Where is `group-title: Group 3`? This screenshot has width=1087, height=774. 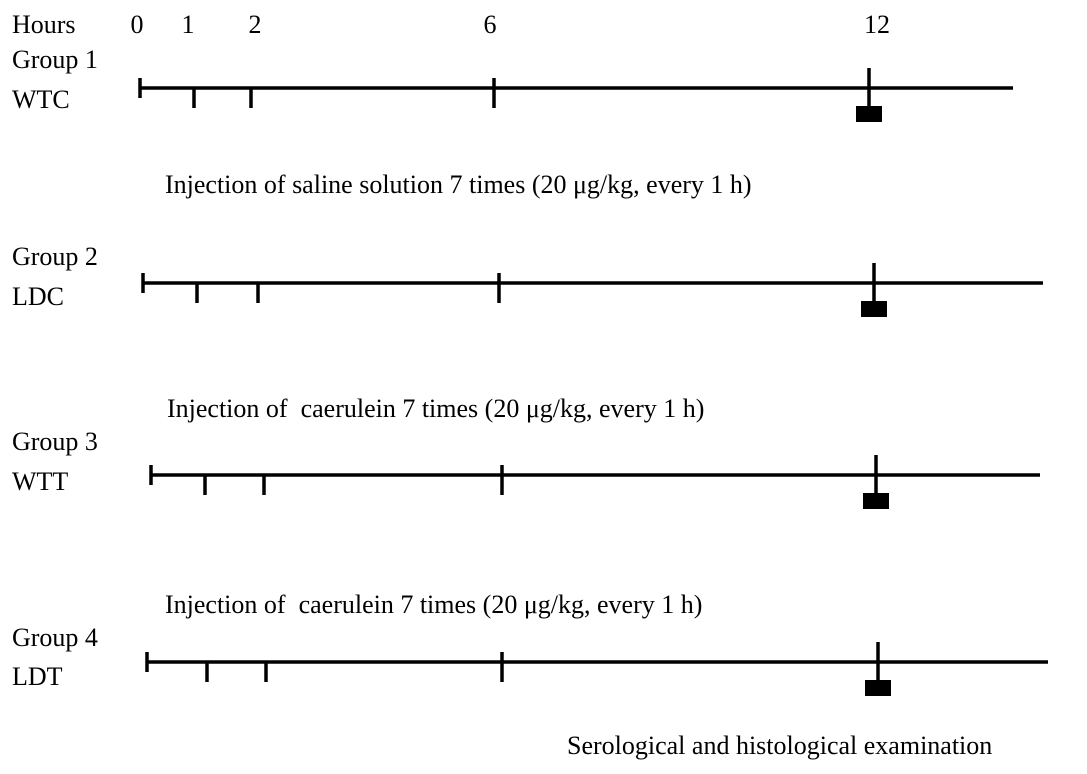
group-title: Group 3 is located at coordinates (55, 441).